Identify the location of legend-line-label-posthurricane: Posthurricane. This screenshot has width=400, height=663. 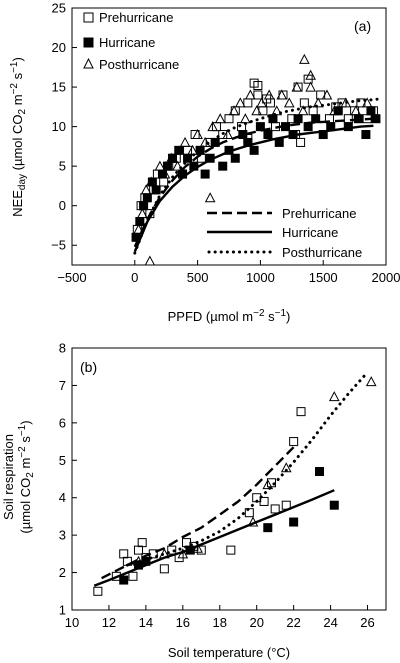
(322, 252).